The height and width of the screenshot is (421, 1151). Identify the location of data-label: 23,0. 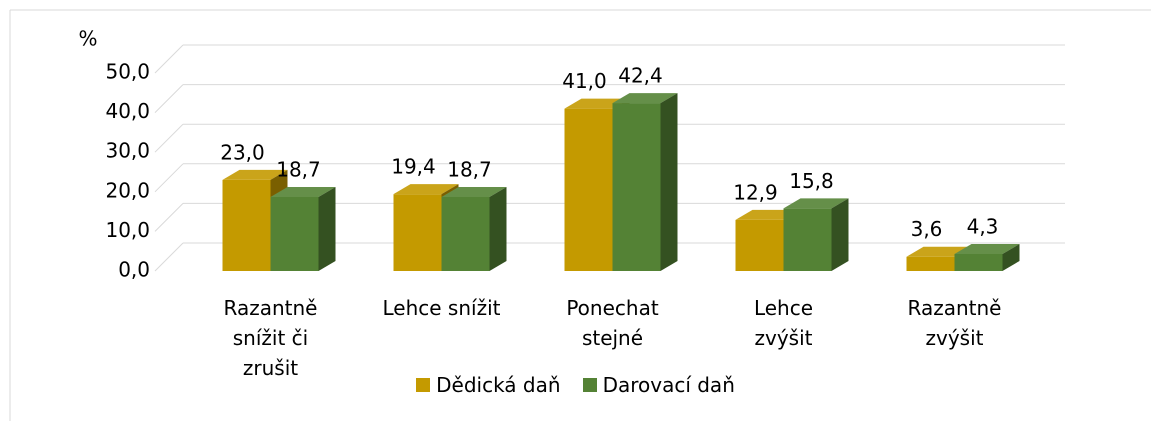
(242, 152).